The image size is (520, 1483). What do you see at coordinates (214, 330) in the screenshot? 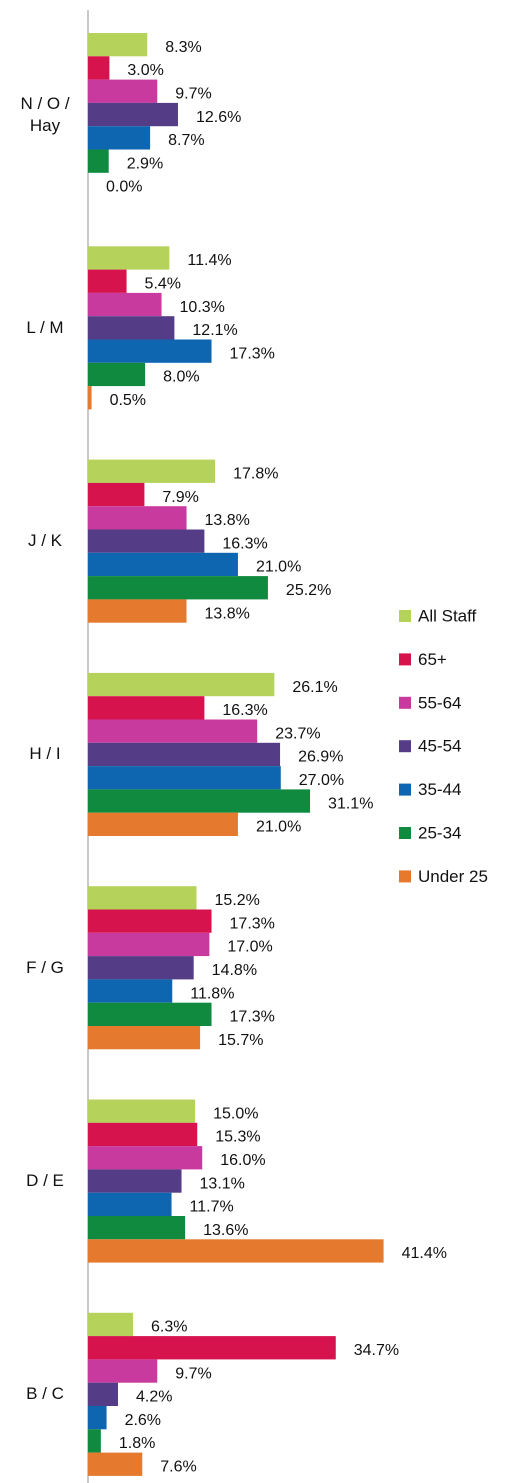
I see `data-label: 12.1%` at bounding box center [214, 330].